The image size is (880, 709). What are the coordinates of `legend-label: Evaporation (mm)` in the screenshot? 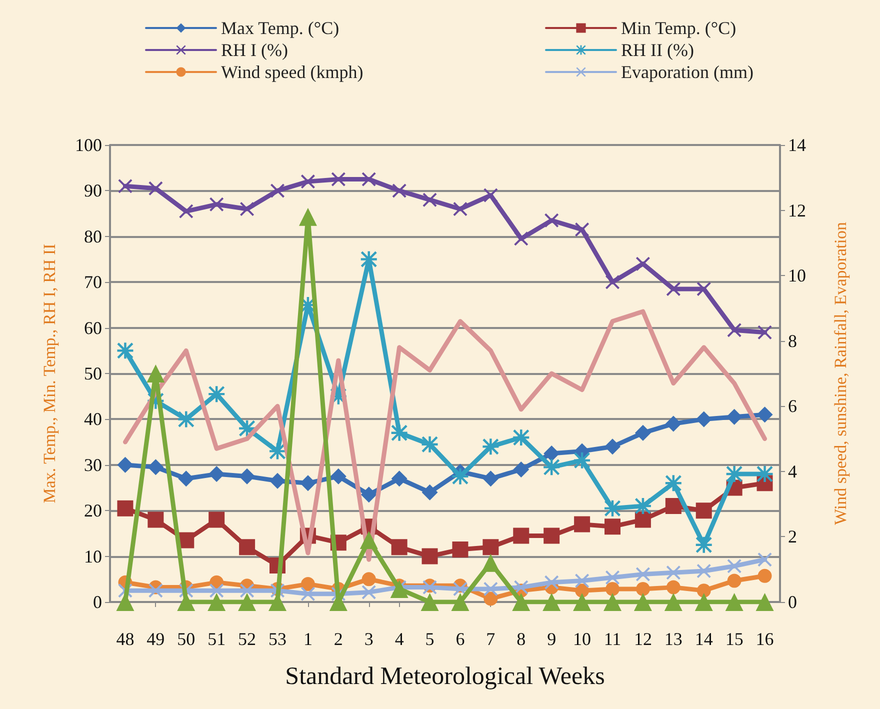 It's located at (687, 72).